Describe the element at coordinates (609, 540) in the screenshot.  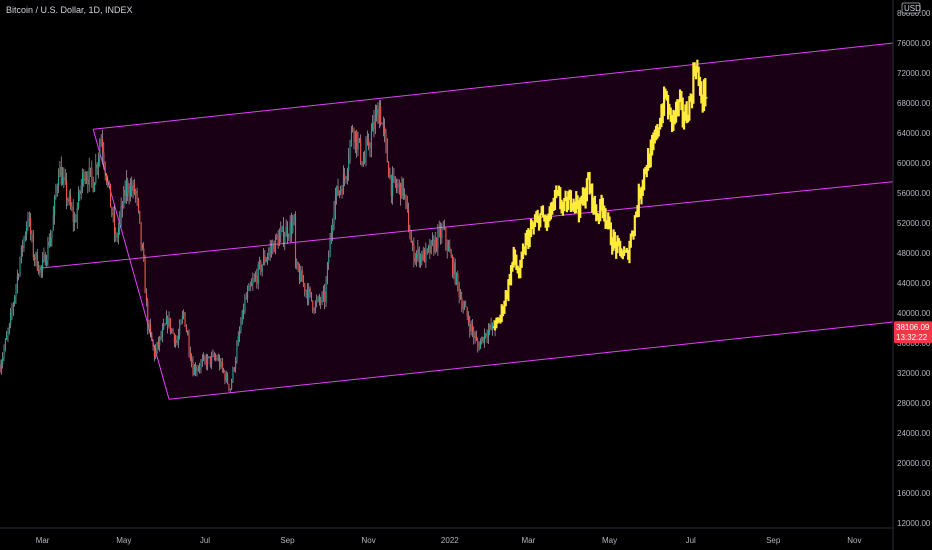
I see `time-tick-label: May` at that location.